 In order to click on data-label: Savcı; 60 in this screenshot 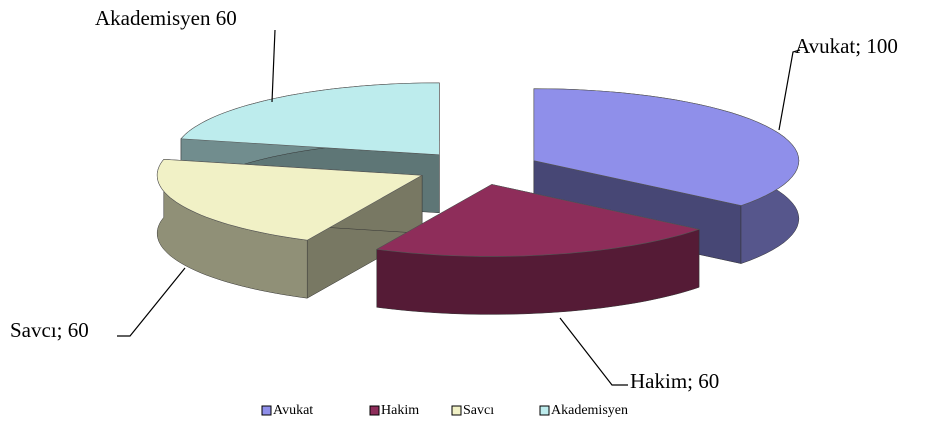, I will do `click(49, 330)`.